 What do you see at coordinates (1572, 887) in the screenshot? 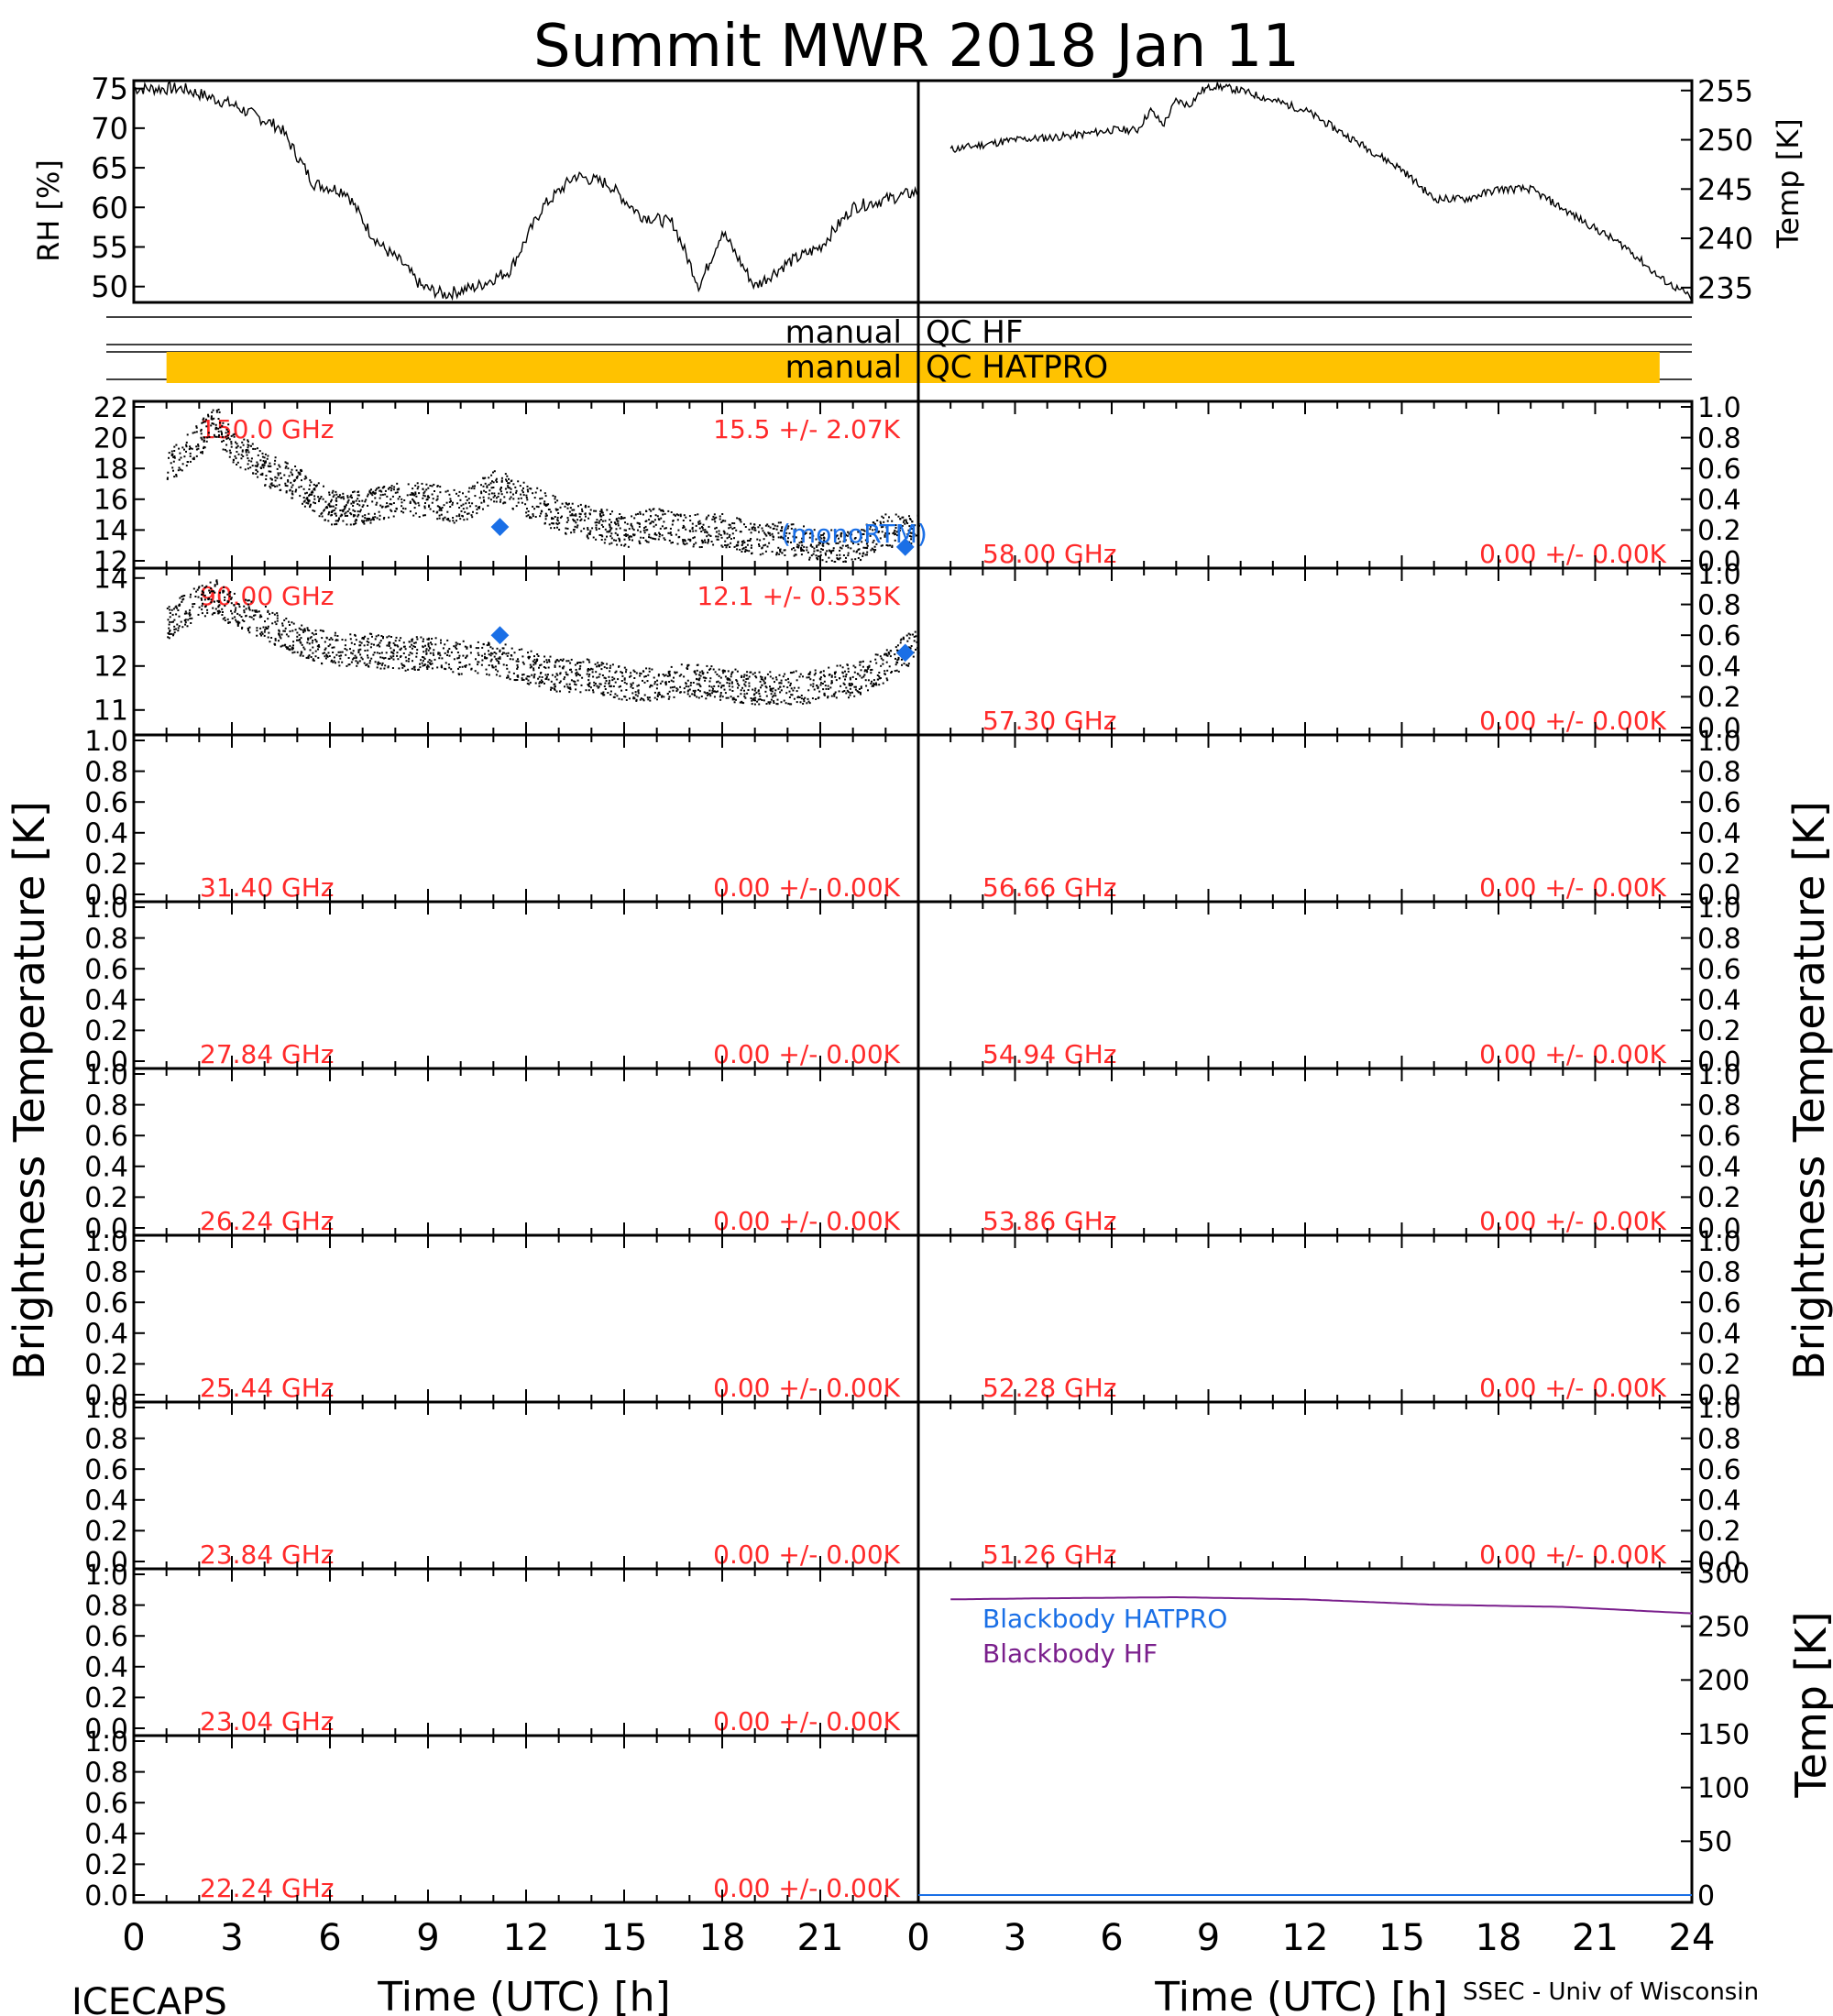
I see `channel-stats: 0.00 +/- 0.00K` at bounding box center [1572, 887].